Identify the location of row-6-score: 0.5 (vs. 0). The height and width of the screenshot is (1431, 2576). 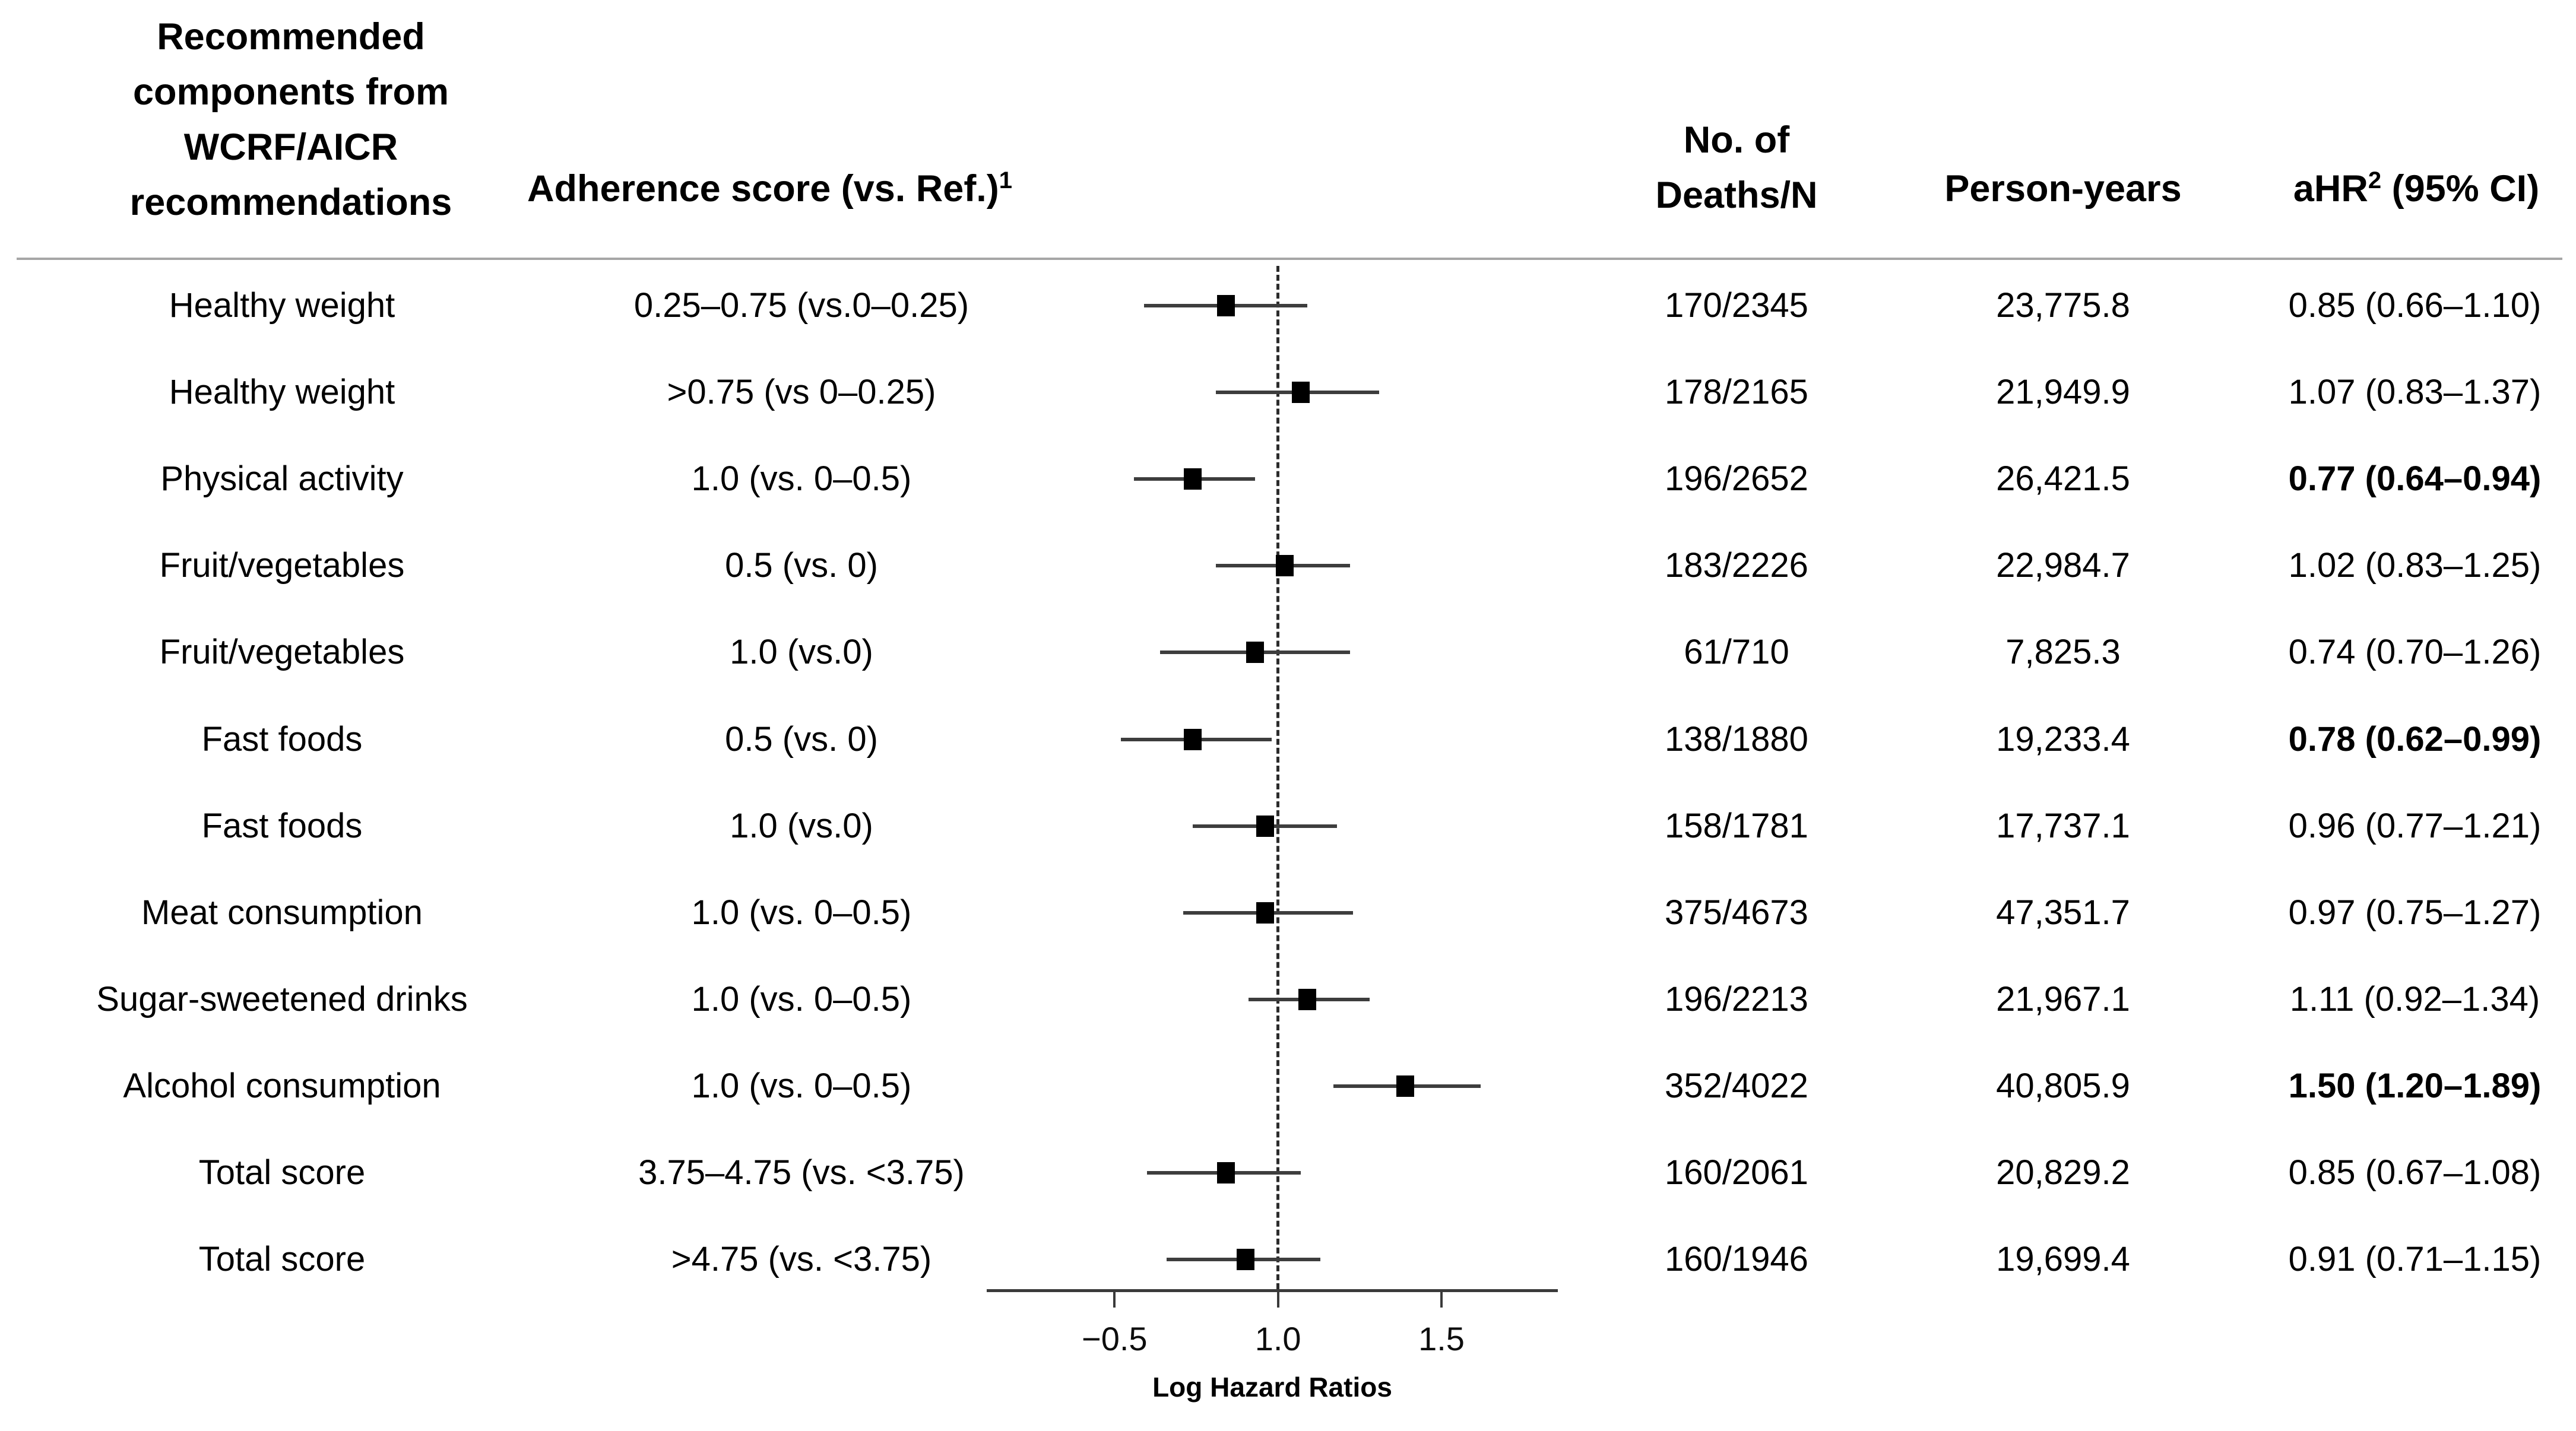
(802, 739).